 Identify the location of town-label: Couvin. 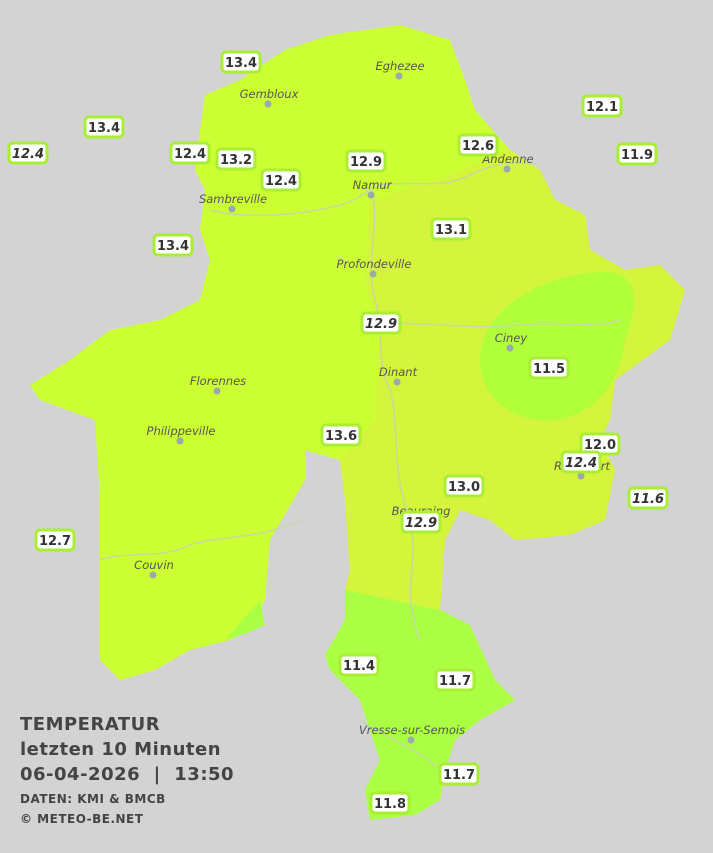
(154, 565).